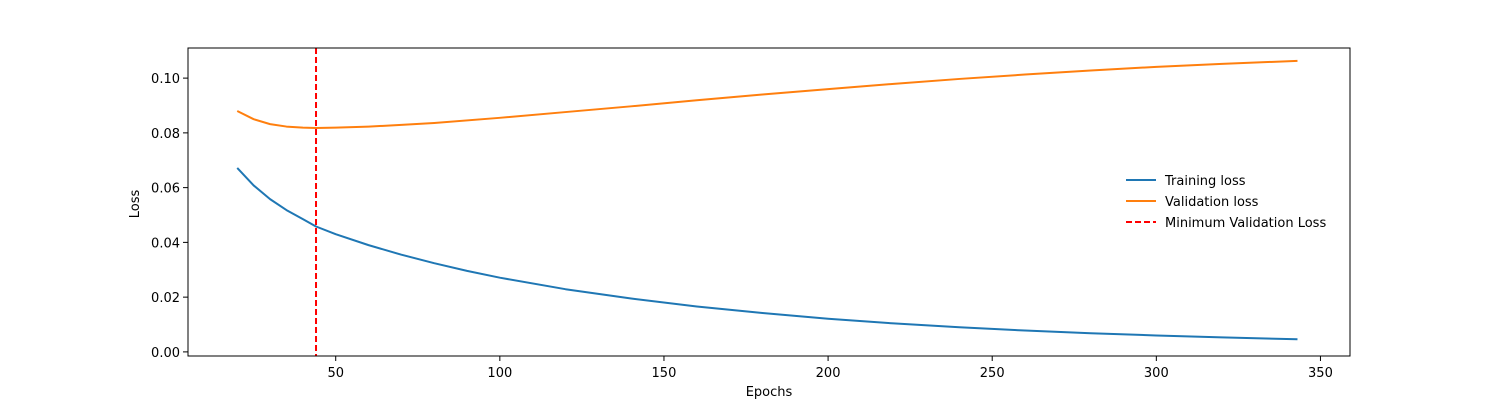 The height and width of the screenshot is (400, 1500). Describe the element at coordinates (165, 353) in the screenshot. I see `y-tick-label: 0.00` at that location.